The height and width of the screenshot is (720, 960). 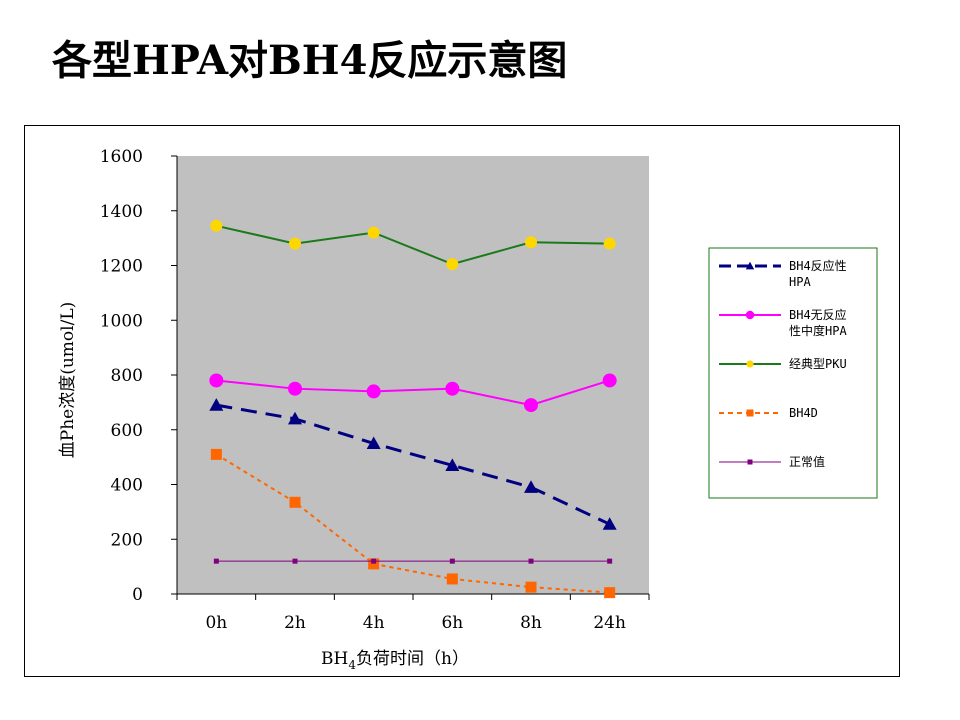 I want to click on data-point-s0-p4, so click(x=531, y=486).